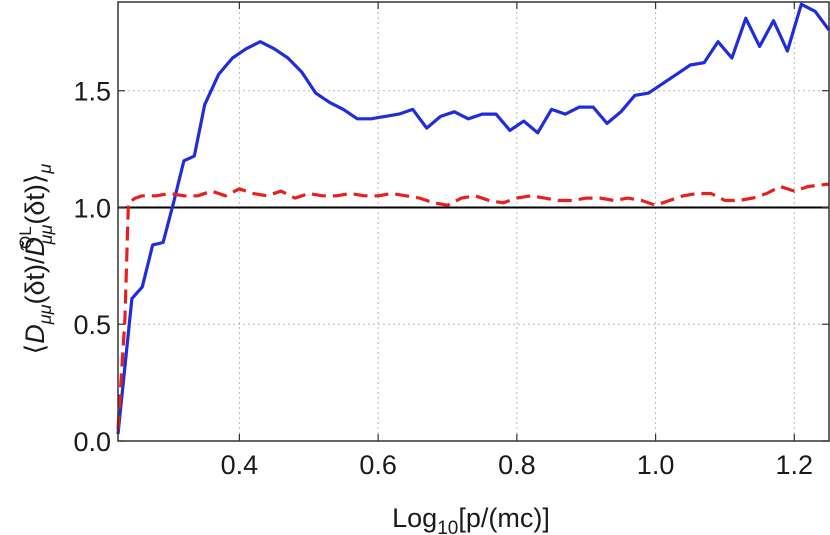 This screenshot has width=830, height=535. What do you see at coordinates (92, 325) in the screenshot?
I see `y-tick-label: 0.5` at bounding box center [92, 325].